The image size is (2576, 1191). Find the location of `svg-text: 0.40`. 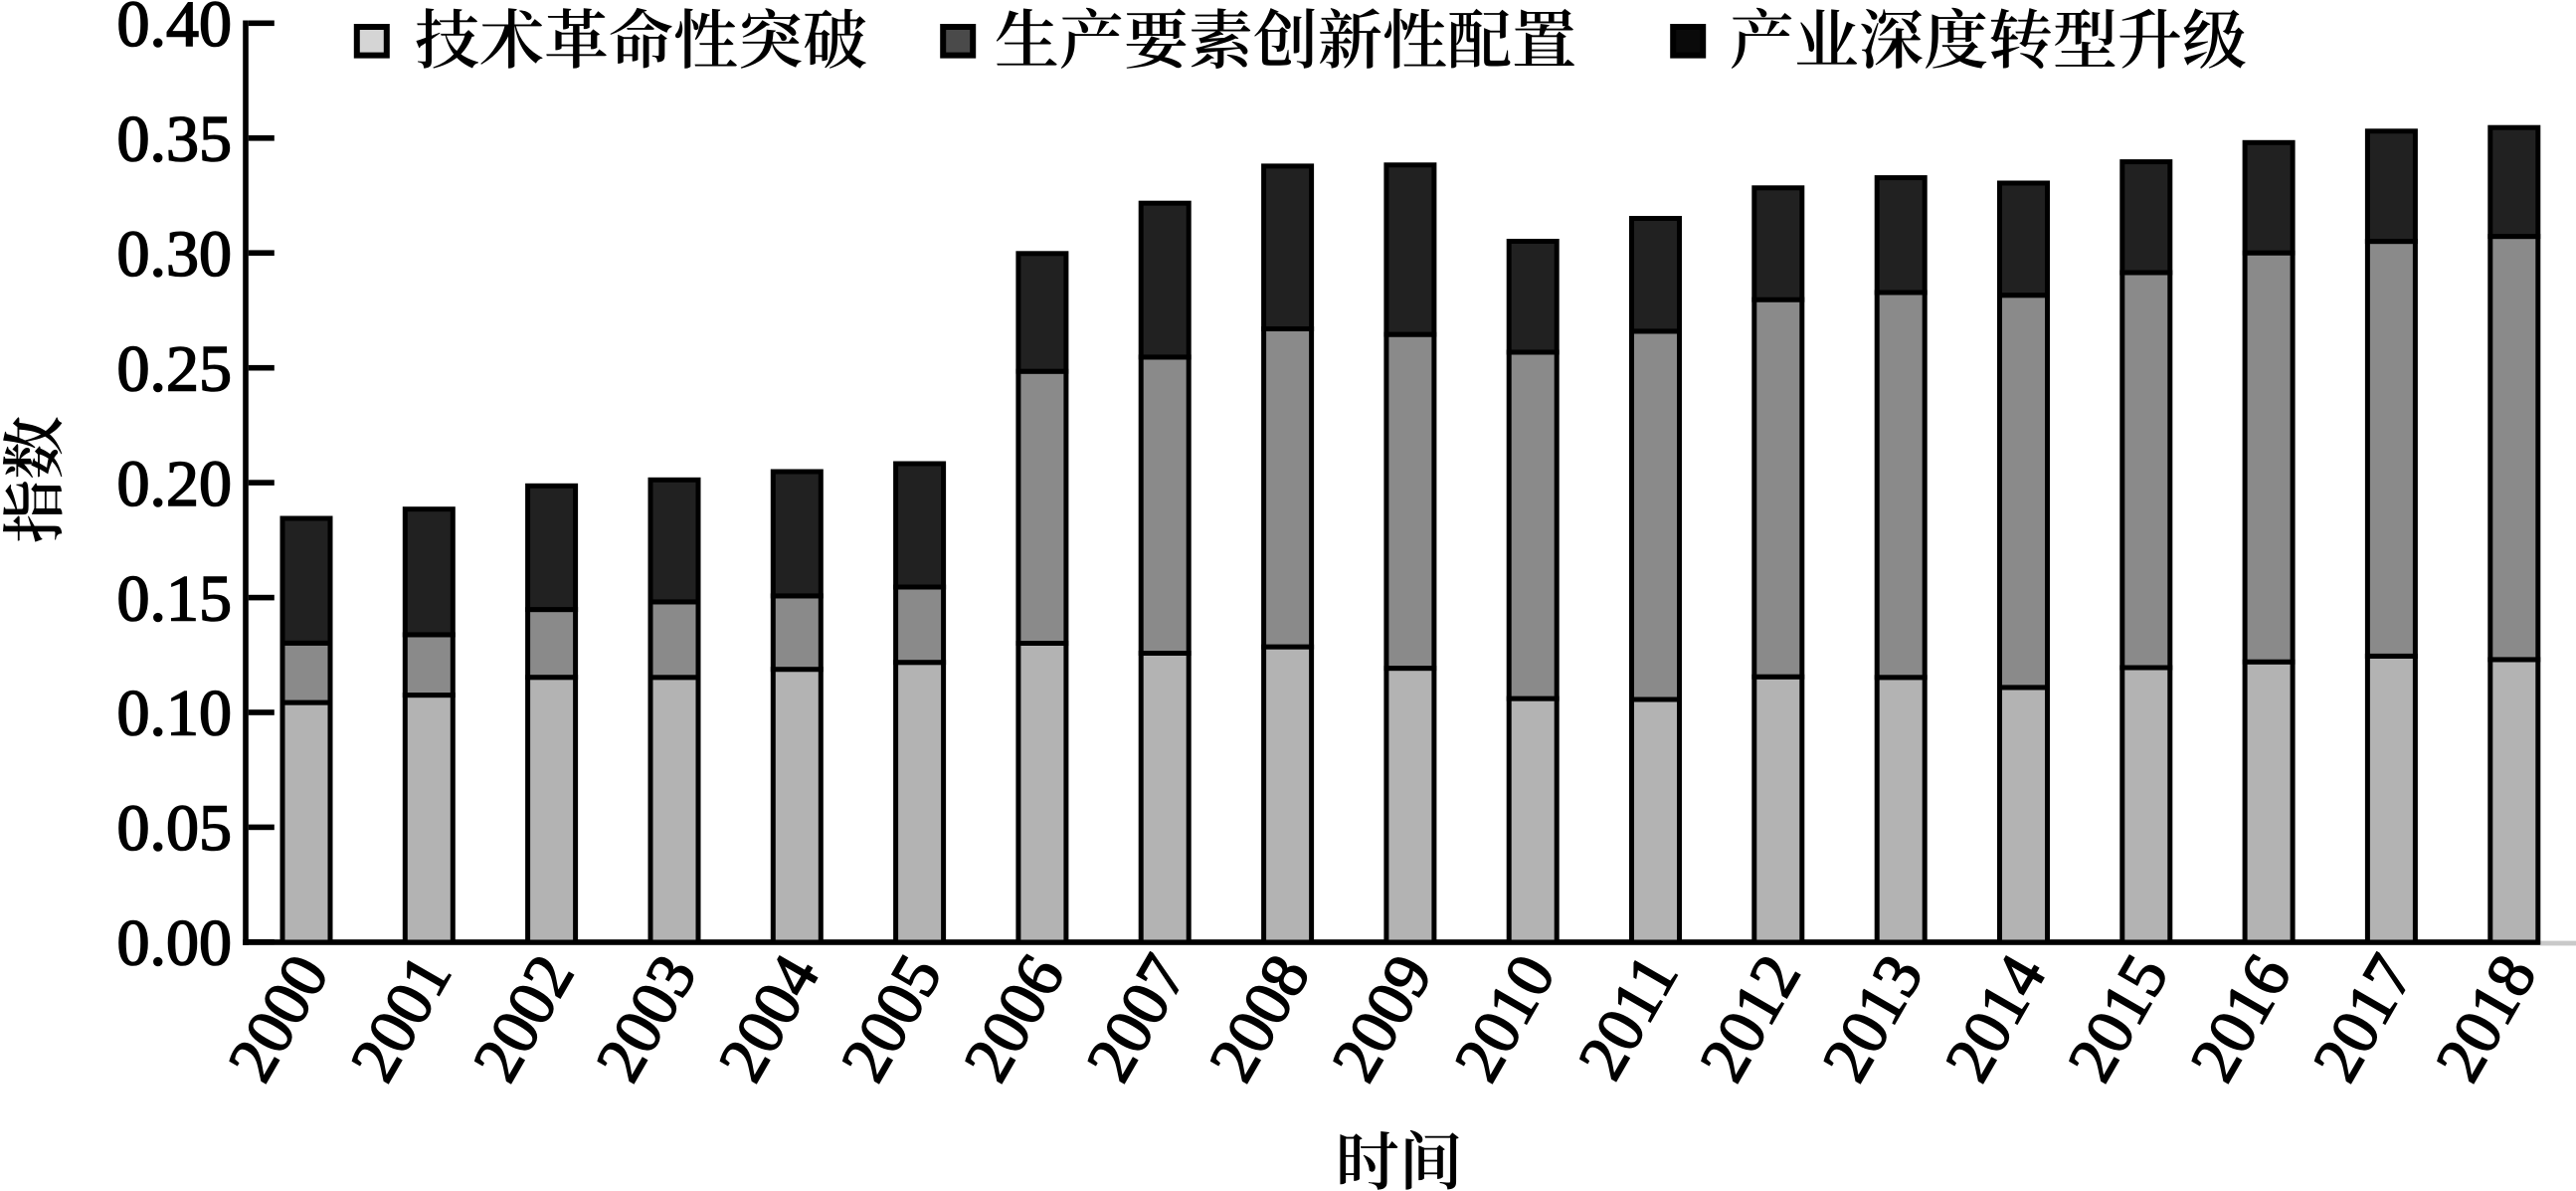

svg-text: 0.40 is located at coordinates (175, 30).